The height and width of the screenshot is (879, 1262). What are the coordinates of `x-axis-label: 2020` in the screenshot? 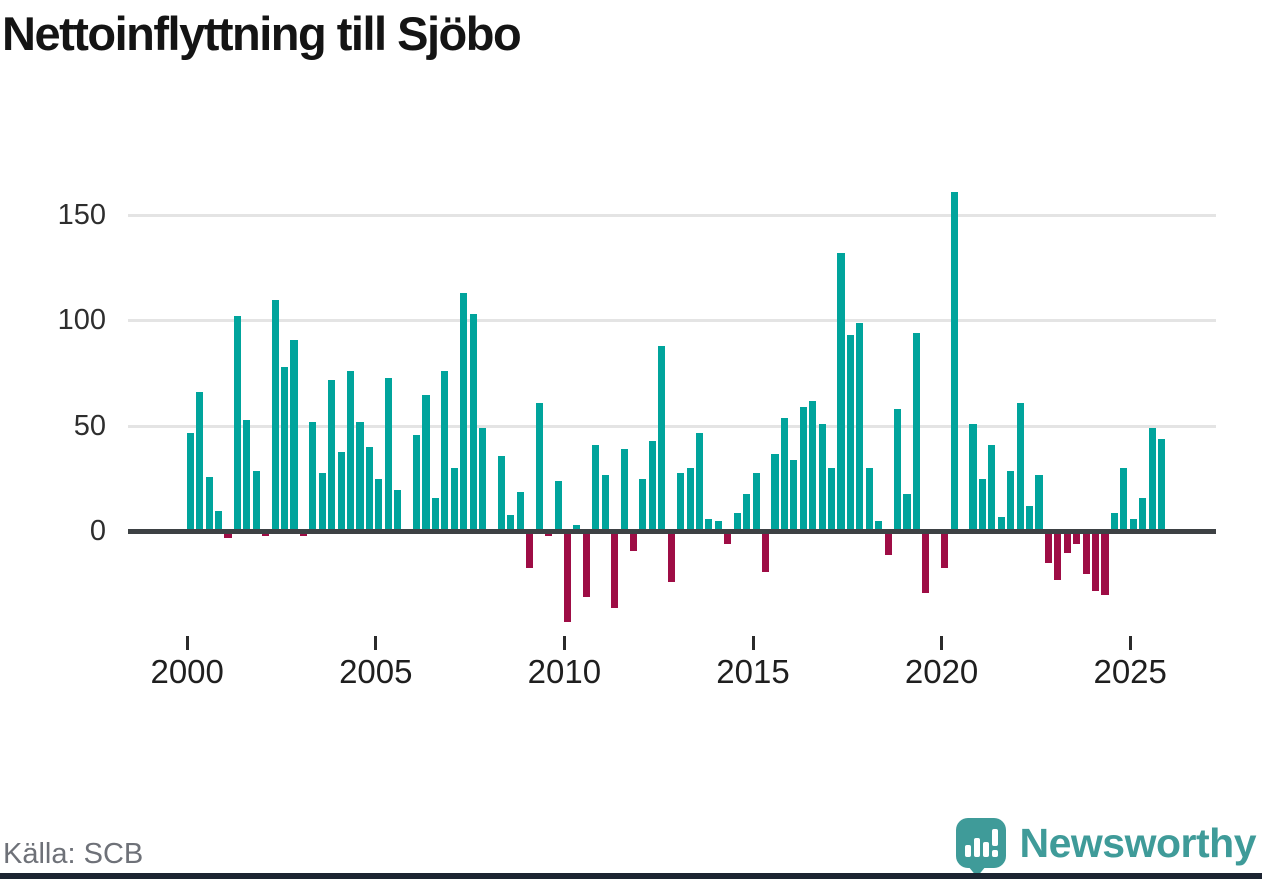 It's located at (941, 671).